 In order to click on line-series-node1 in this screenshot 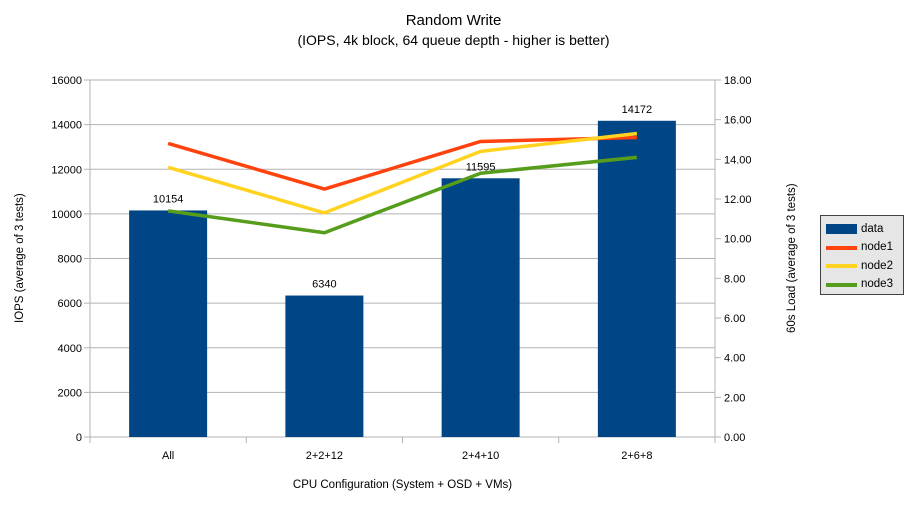, I will do `click(402, 163)`.